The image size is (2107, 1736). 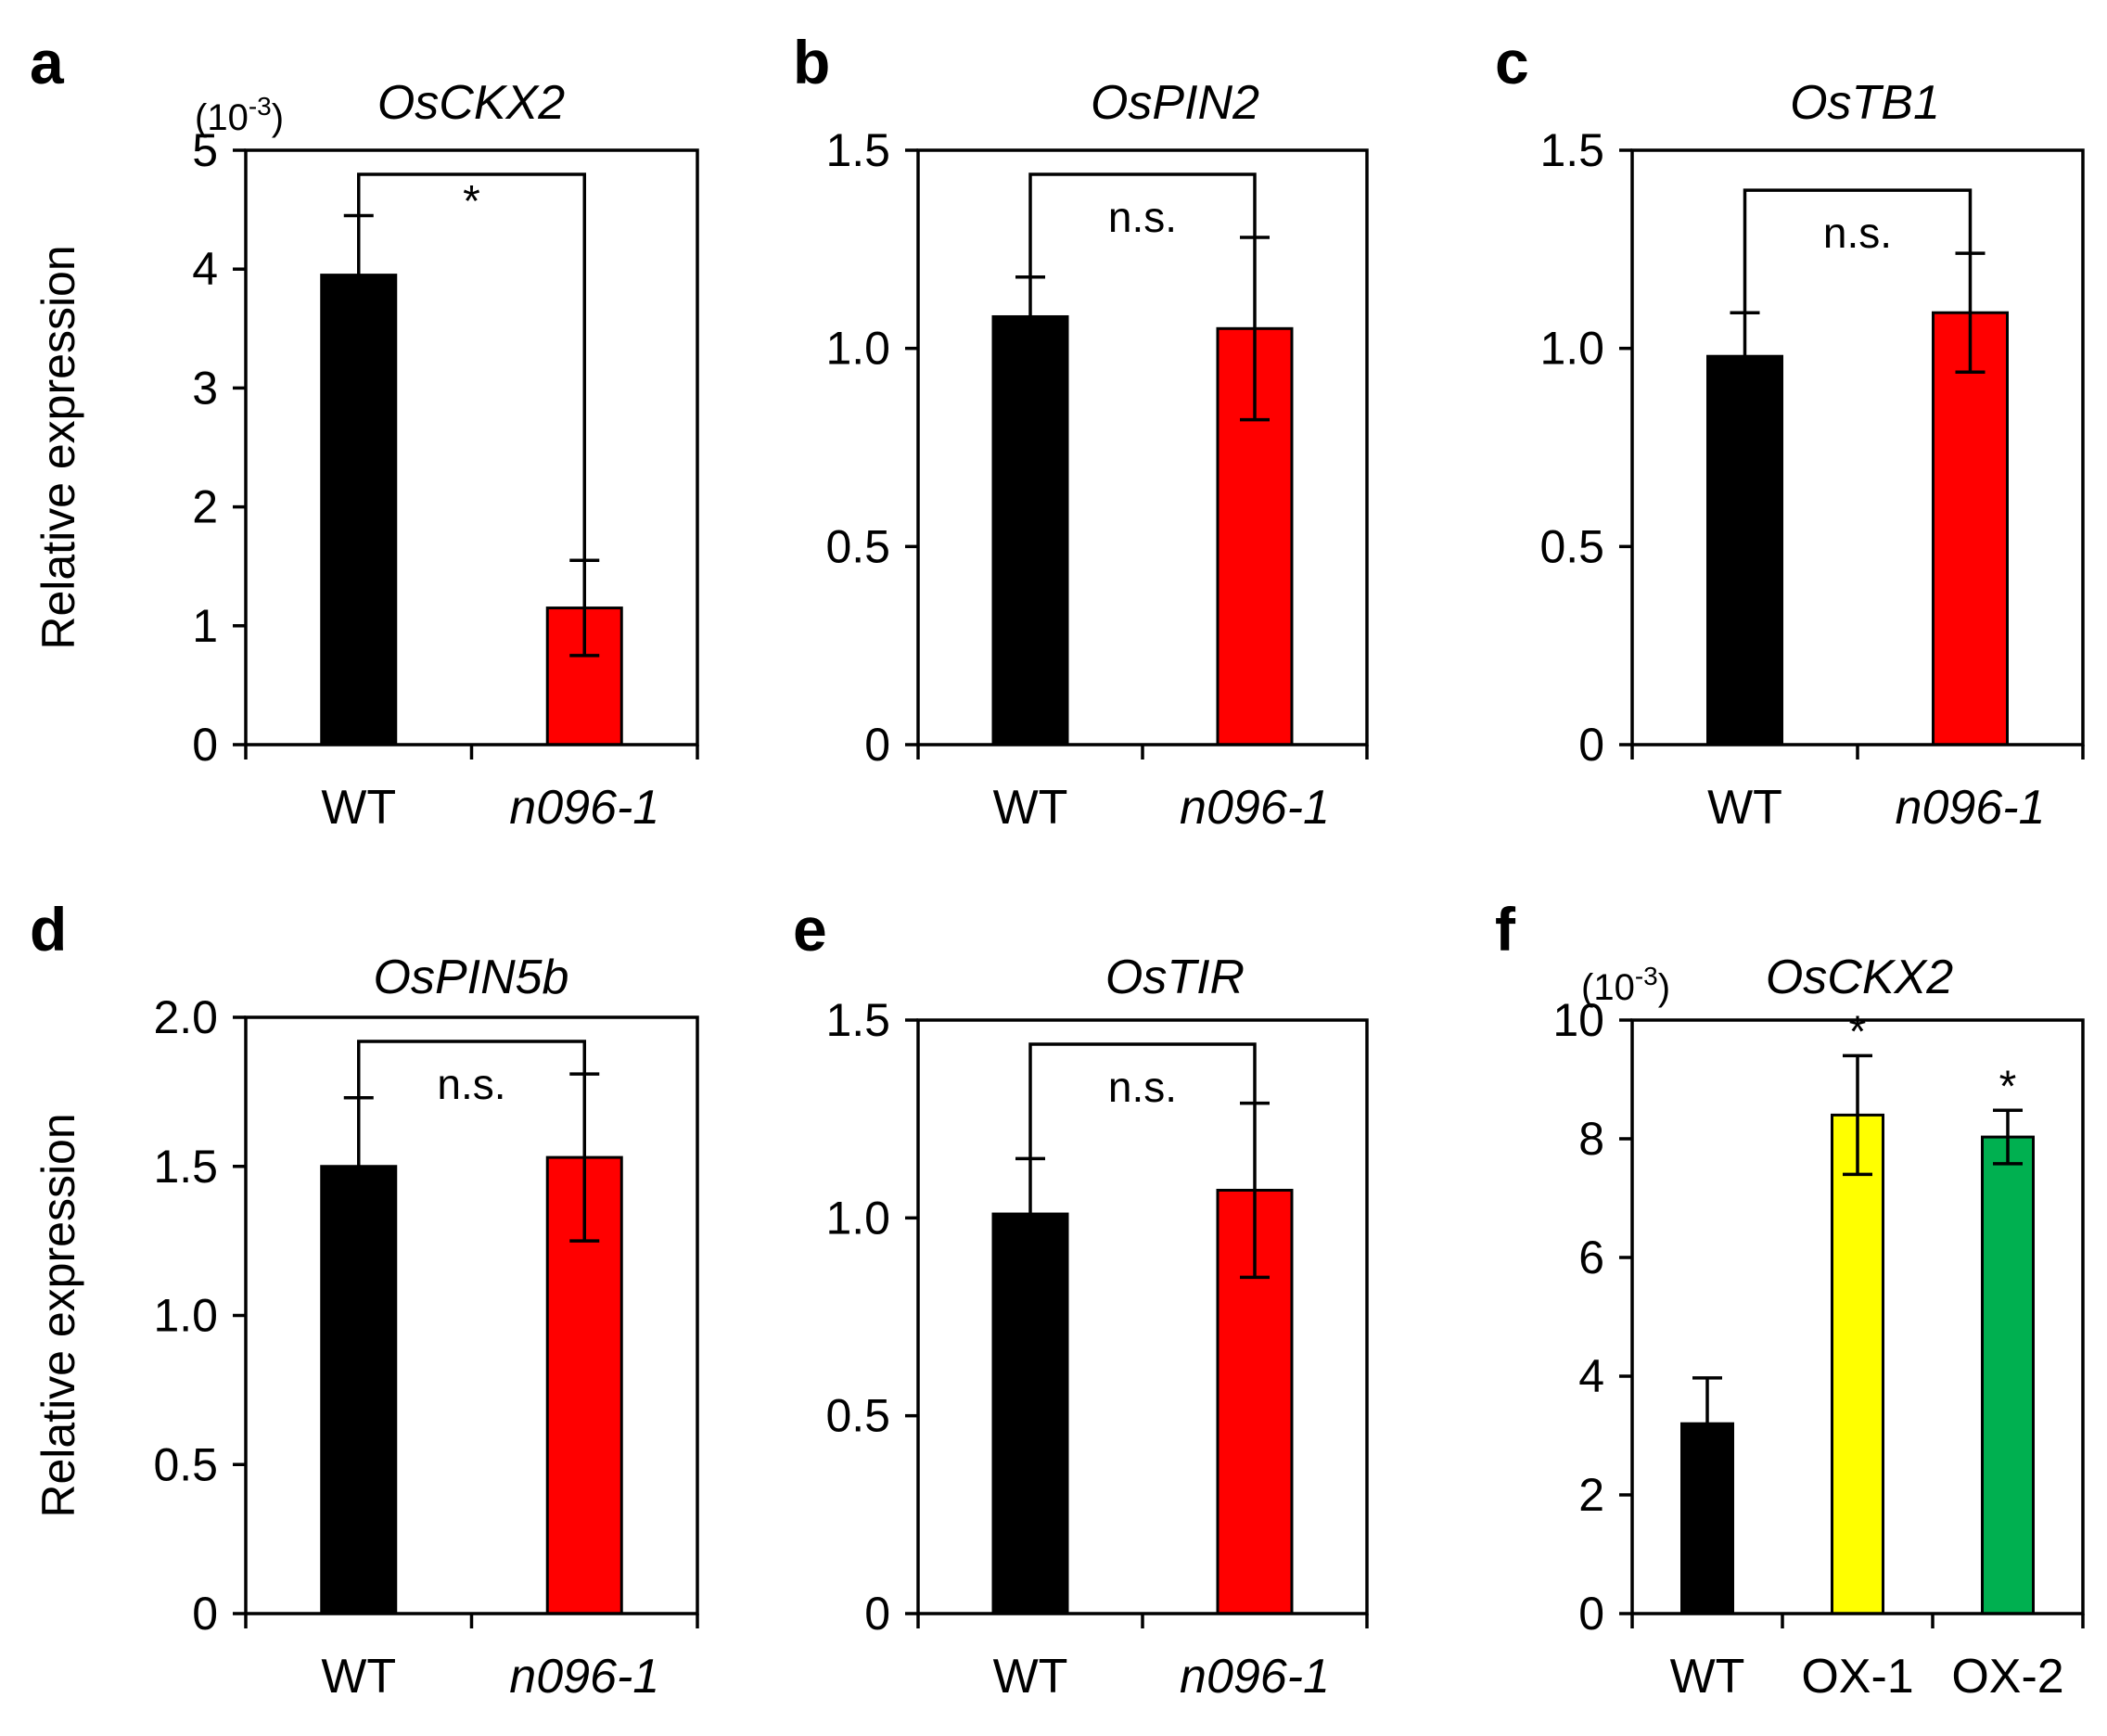 What do you see at coordinates (48, 929) in the screenshot?
I see `panel-letter: d` at bounding box center [48, 929].